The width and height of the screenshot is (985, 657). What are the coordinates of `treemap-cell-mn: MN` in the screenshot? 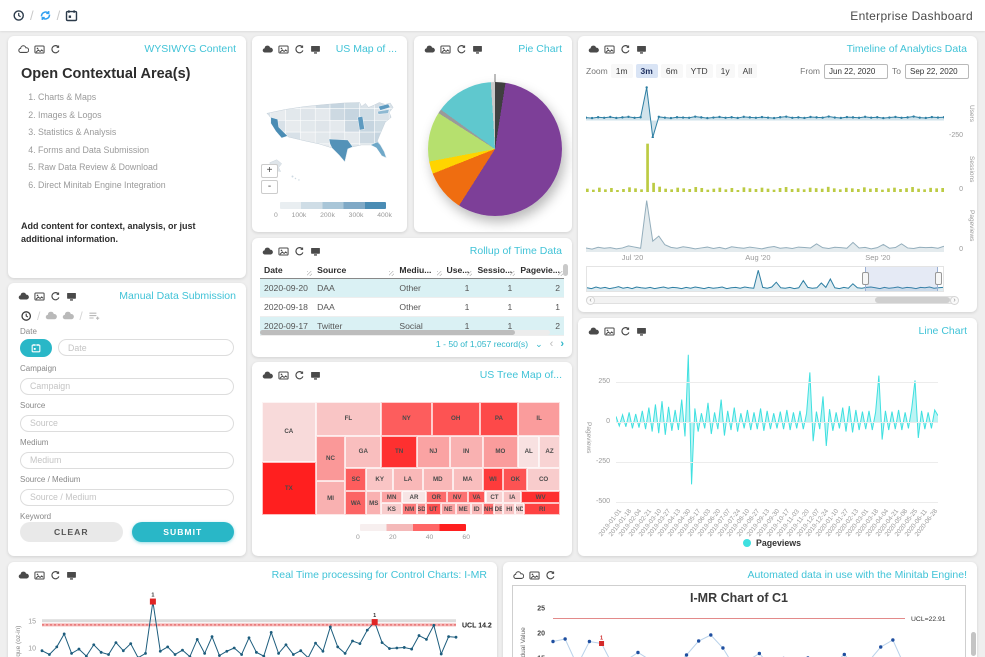 It's located at (392, 497).